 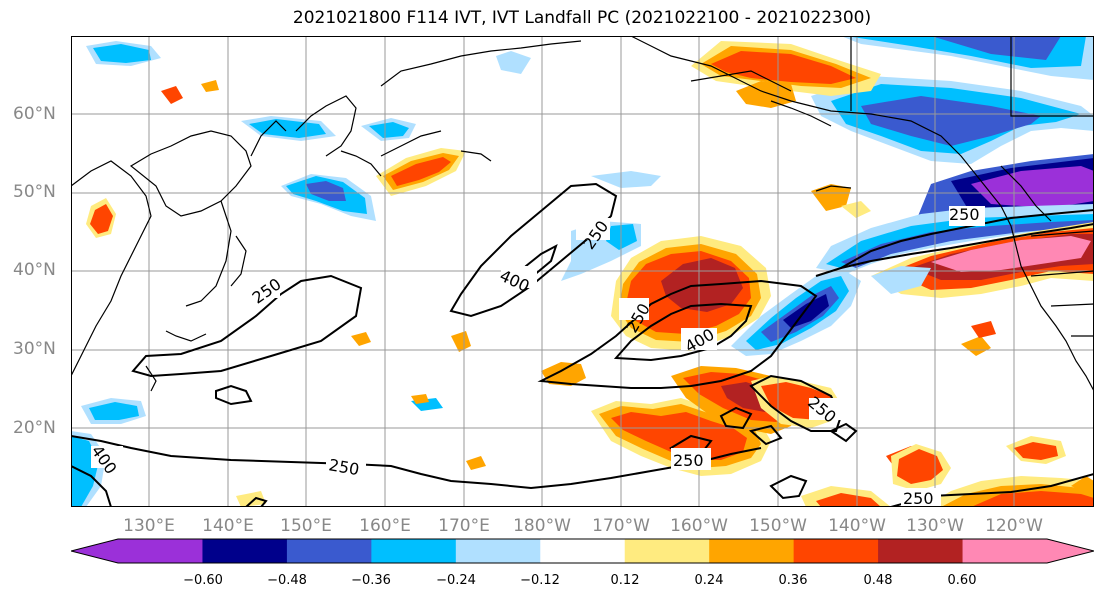 What do you see at coordinates (34, 192) in the screenshot?
I see `lat-label-50n: 50°N` at bounding box center [34, 192].